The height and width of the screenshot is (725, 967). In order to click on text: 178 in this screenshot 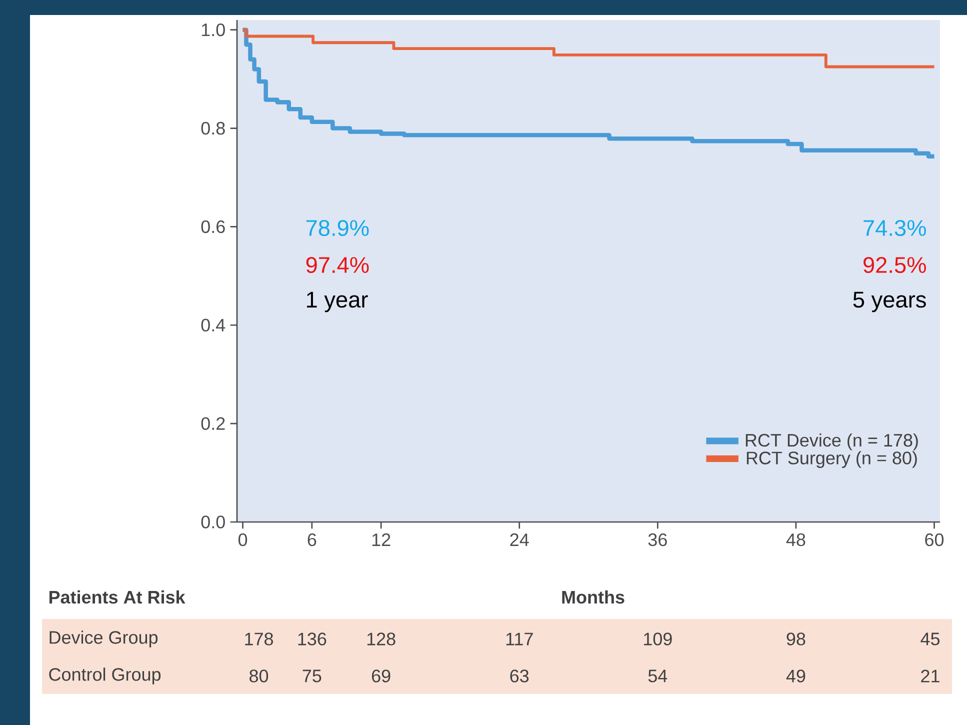, I will do `click(259, 639)`.